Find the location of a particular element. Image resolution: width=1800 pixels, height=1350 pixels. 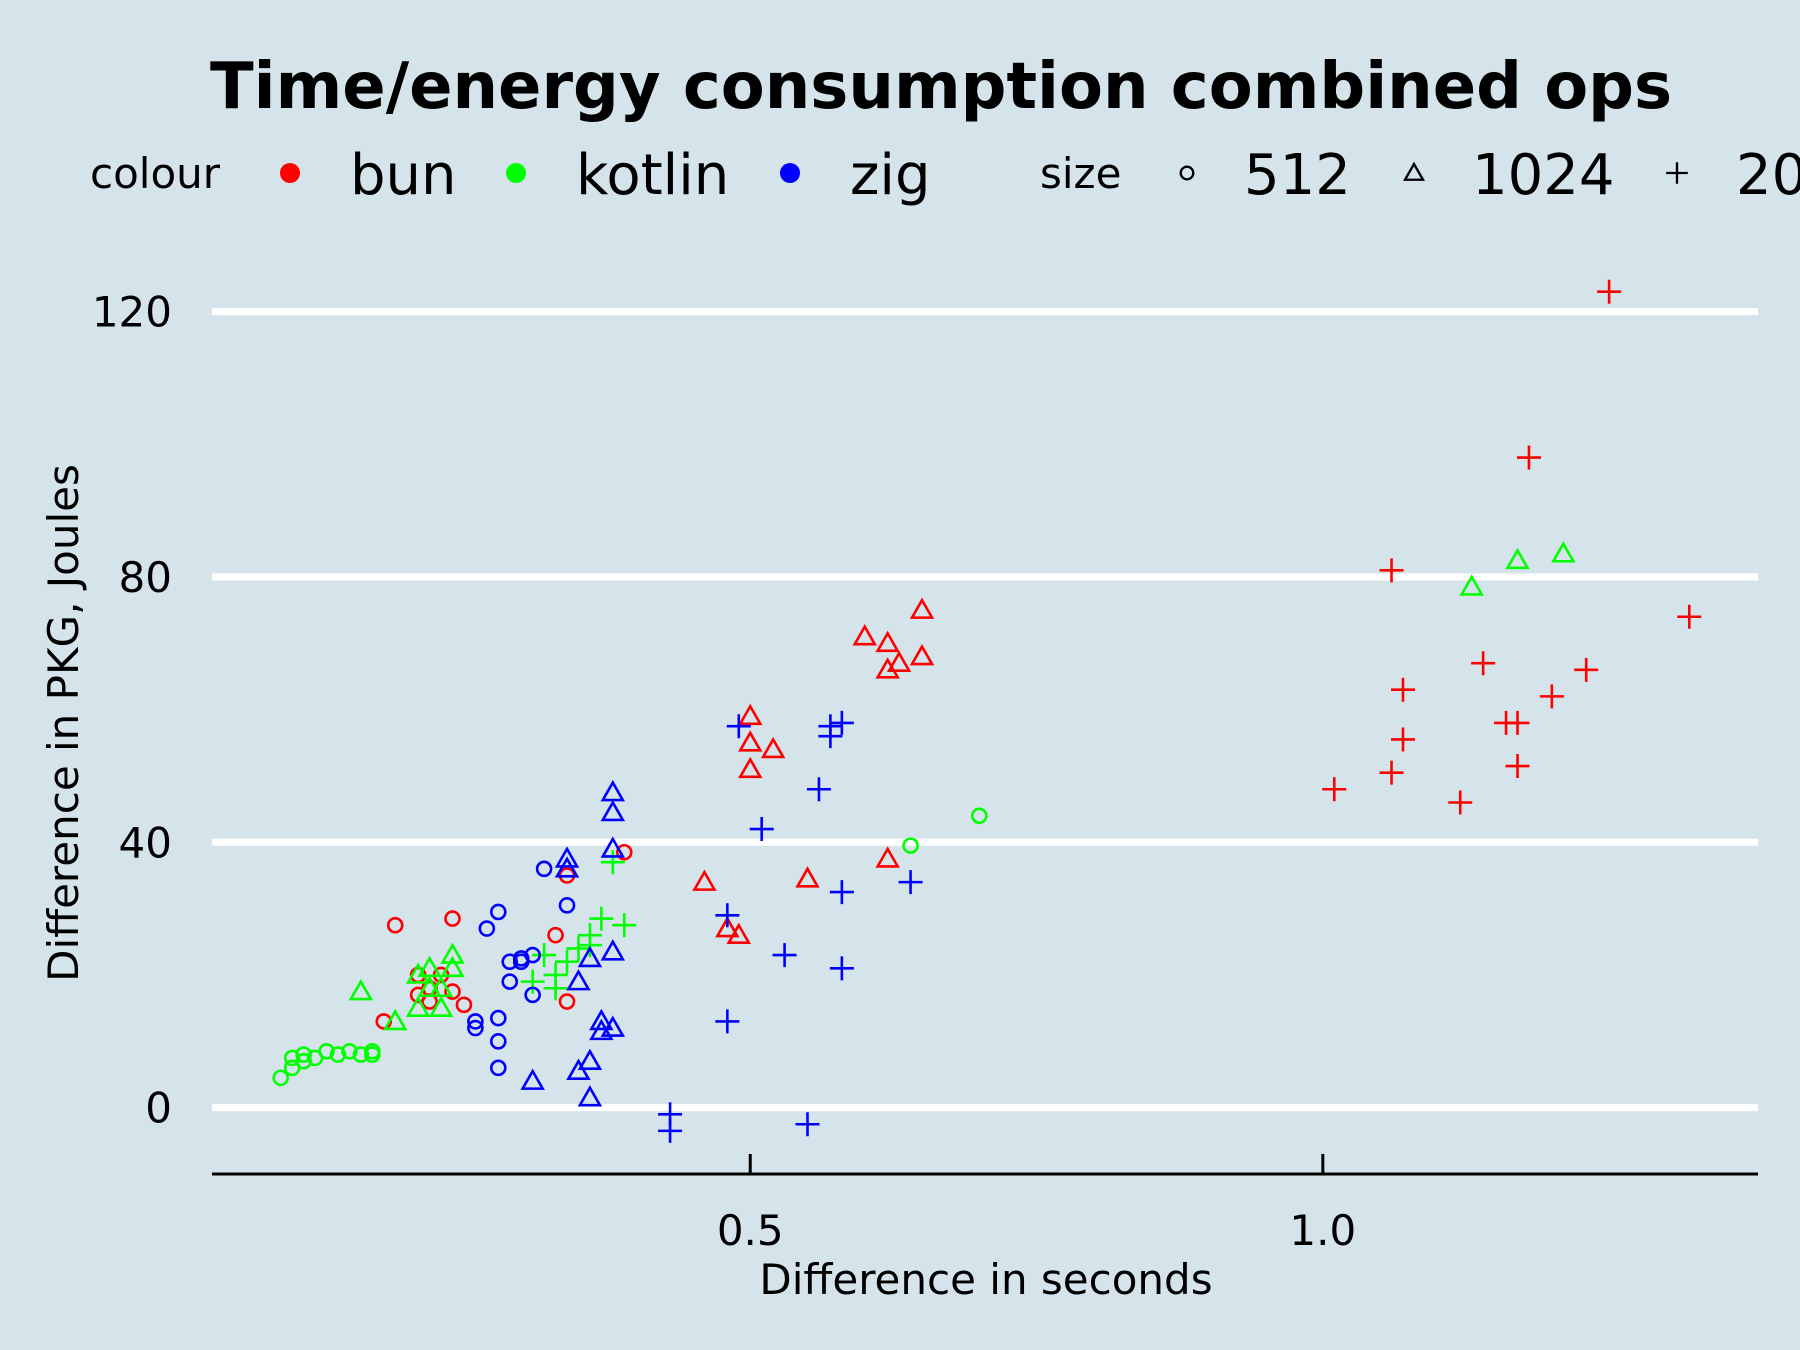

legend-item-size-20: 20 is located at coordinates (1733, 175).